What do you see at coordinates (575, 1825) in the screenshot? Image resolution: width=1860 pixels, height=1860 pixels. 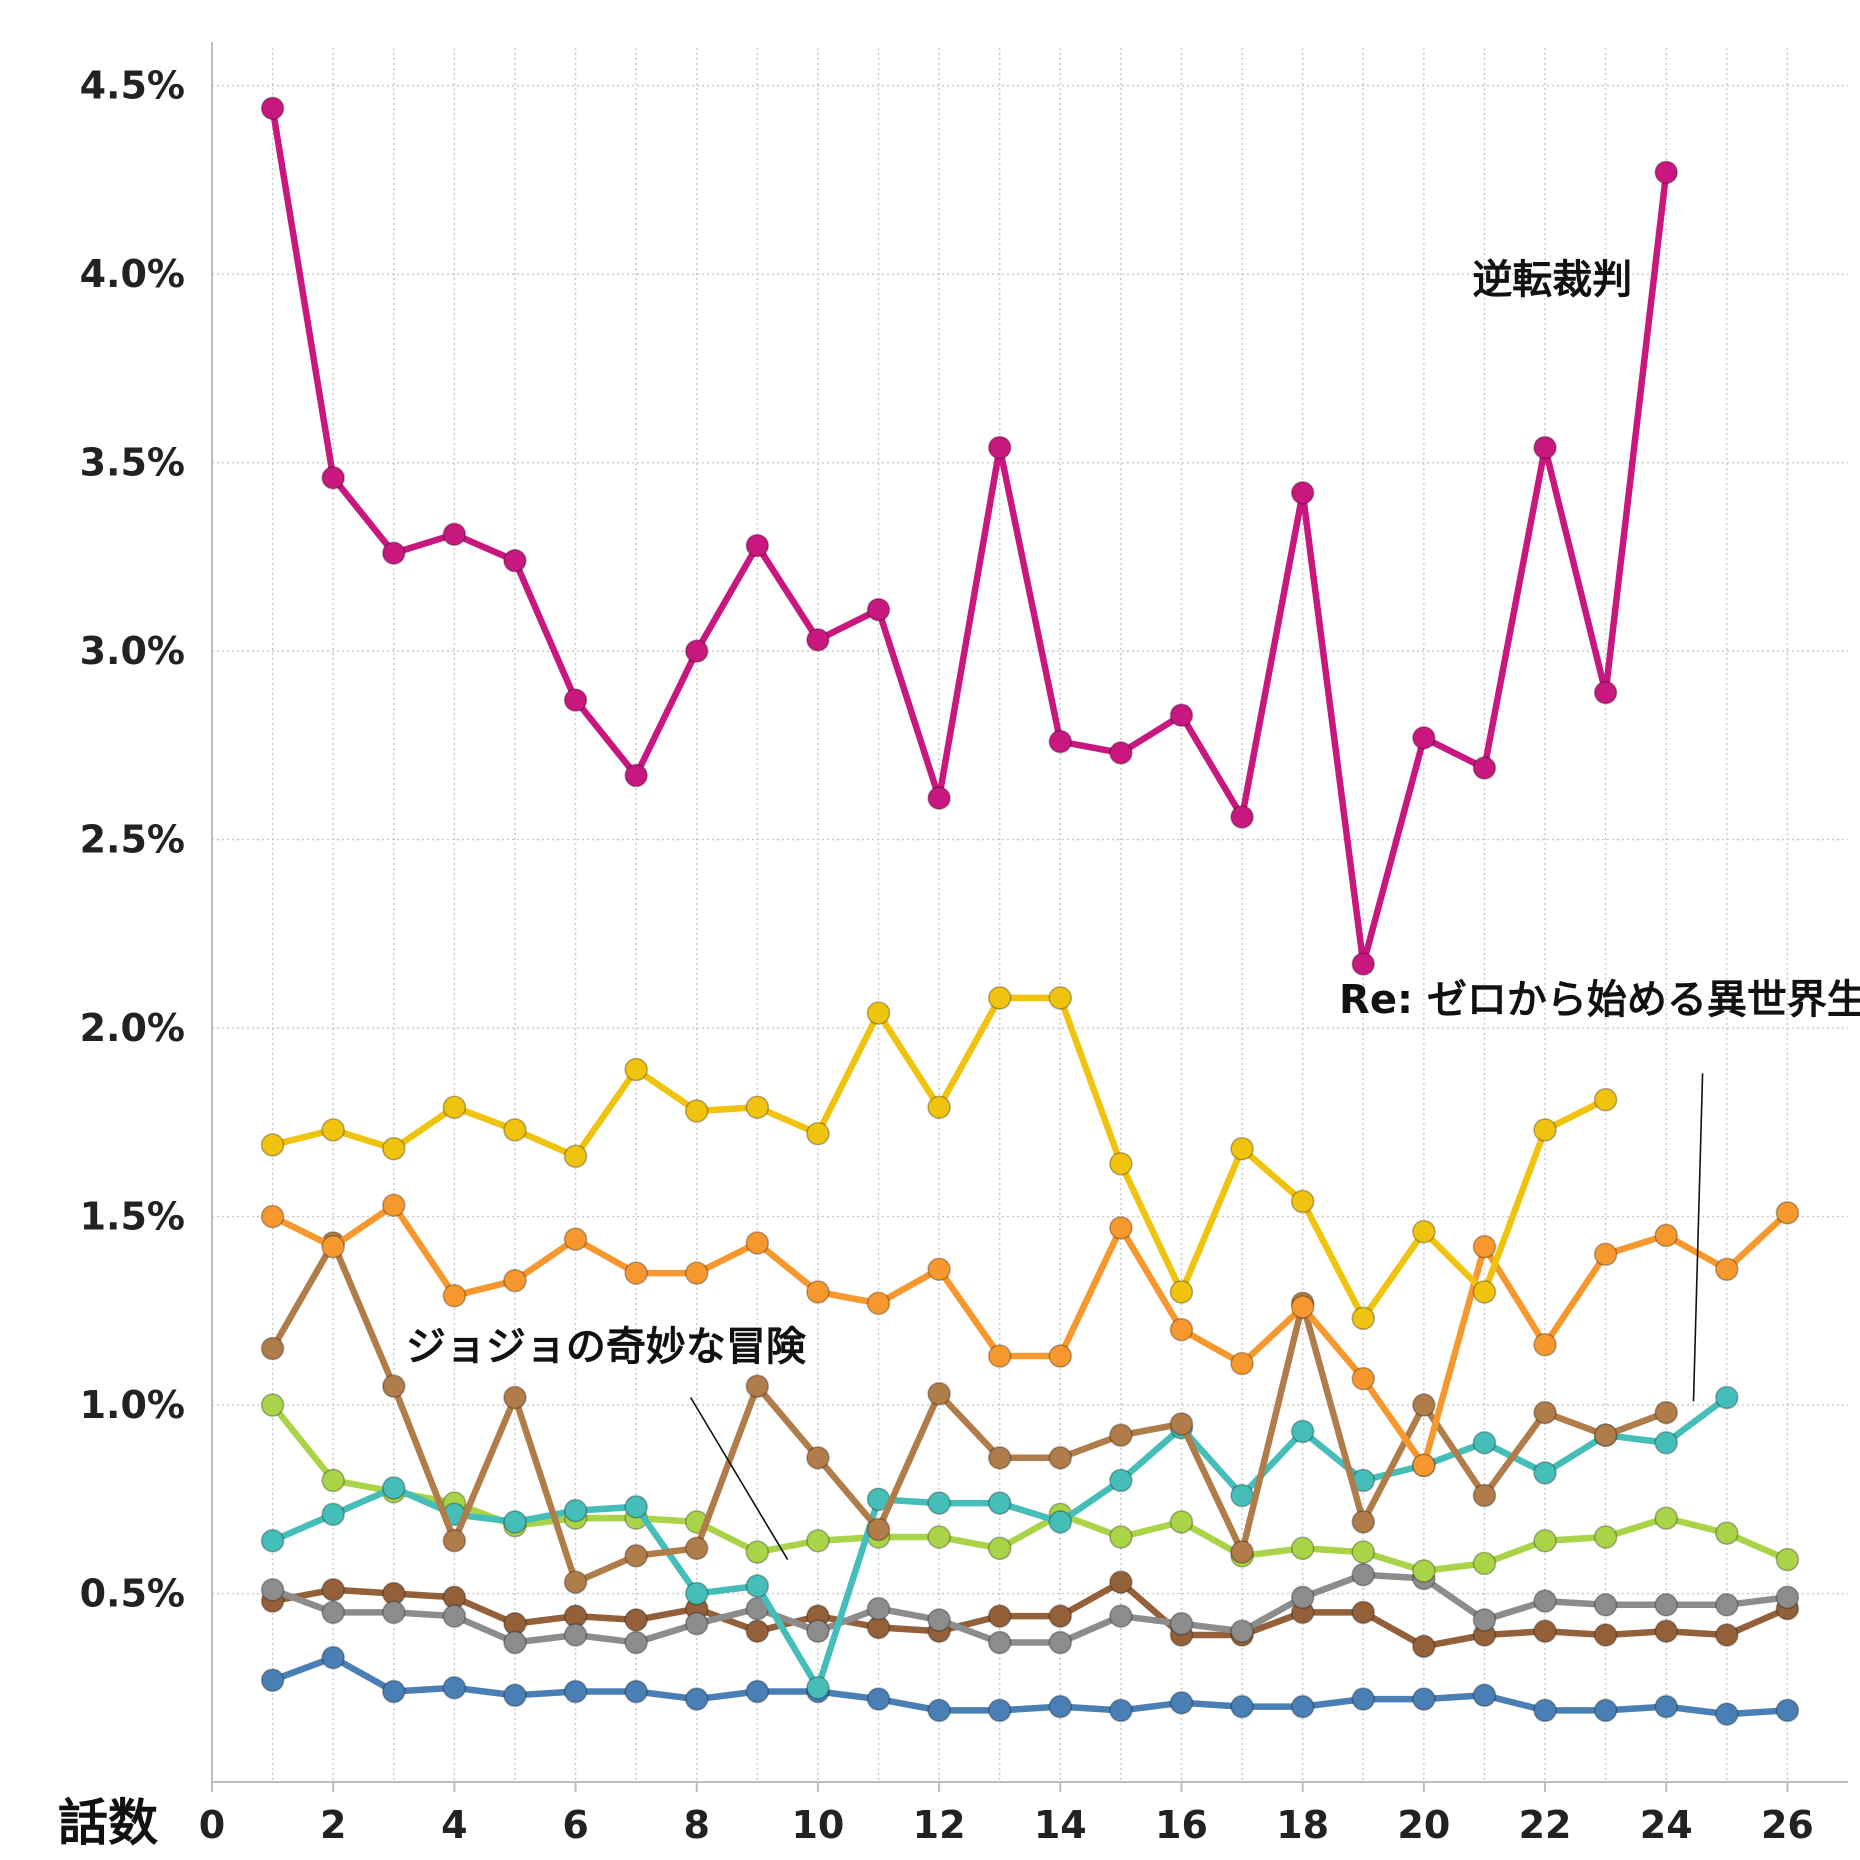 I see `x-tick-label: 6` at bounding box center [575, 1825].